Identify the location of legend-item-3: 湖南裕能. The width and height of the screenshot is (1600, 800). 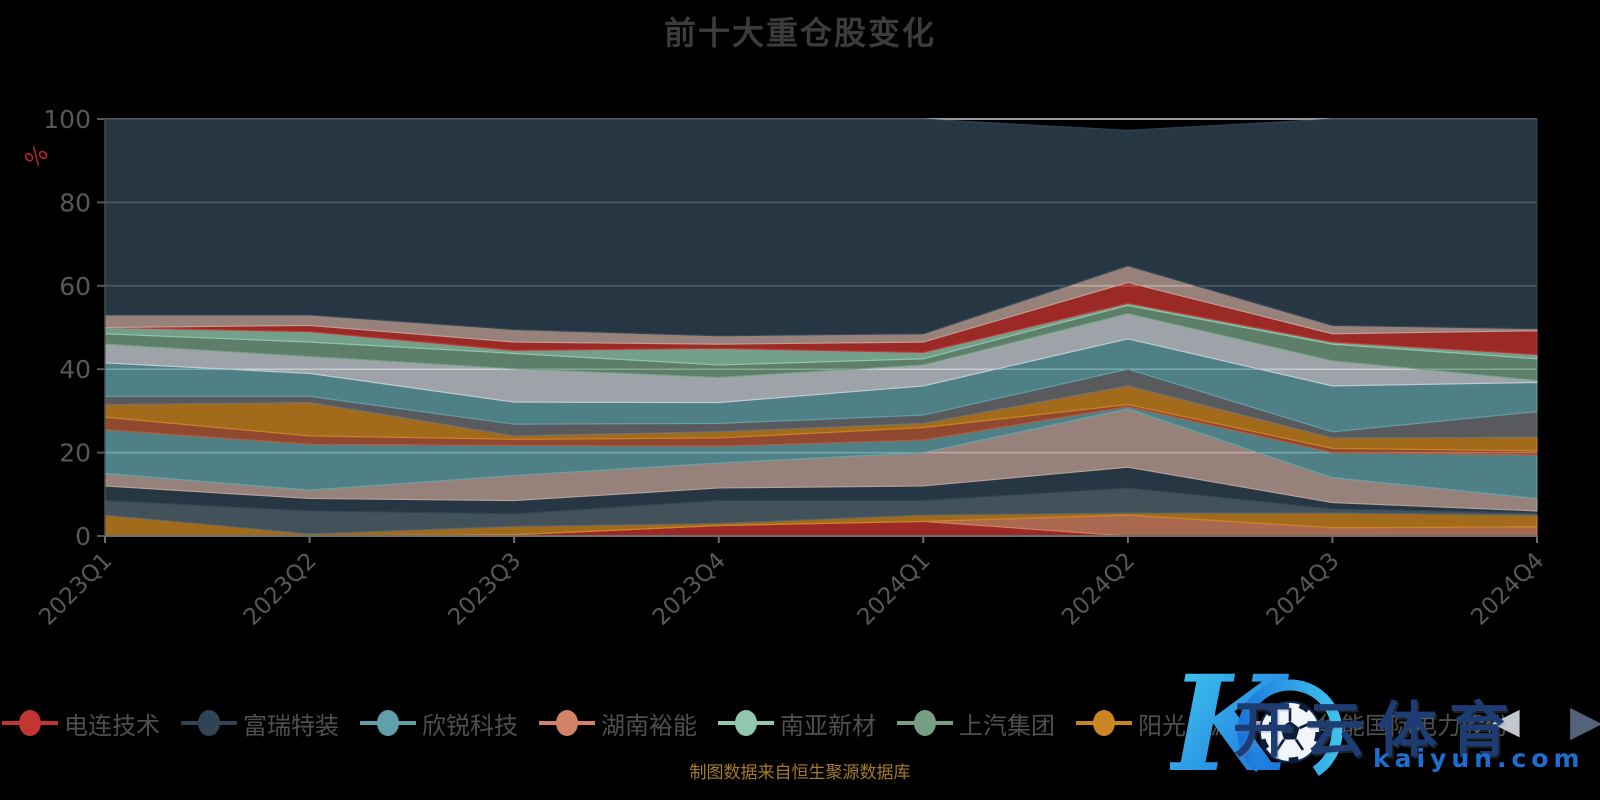
(628, 723).